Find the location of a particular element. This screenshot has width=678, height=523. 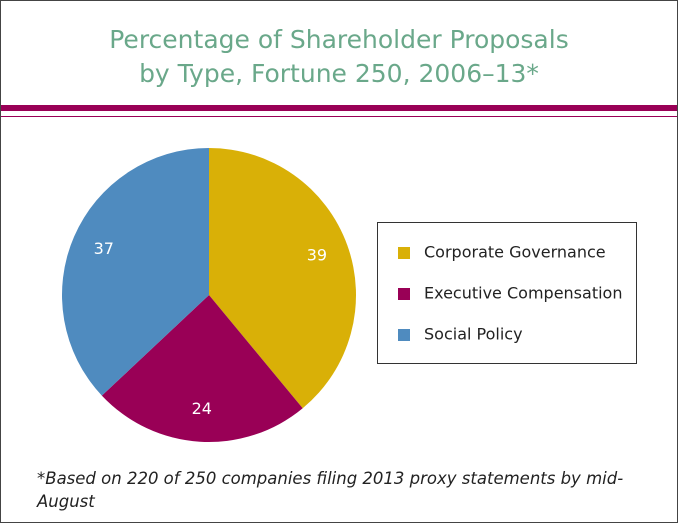

data-label: 39 is located at coordinates (317, 255).